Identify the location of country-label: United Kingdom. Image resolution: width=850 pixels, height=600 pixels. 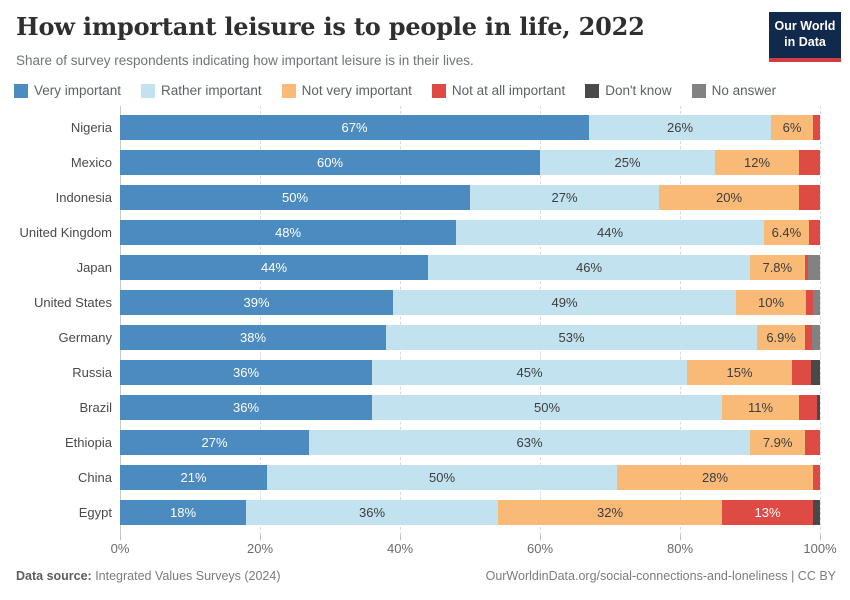
(66, 232).